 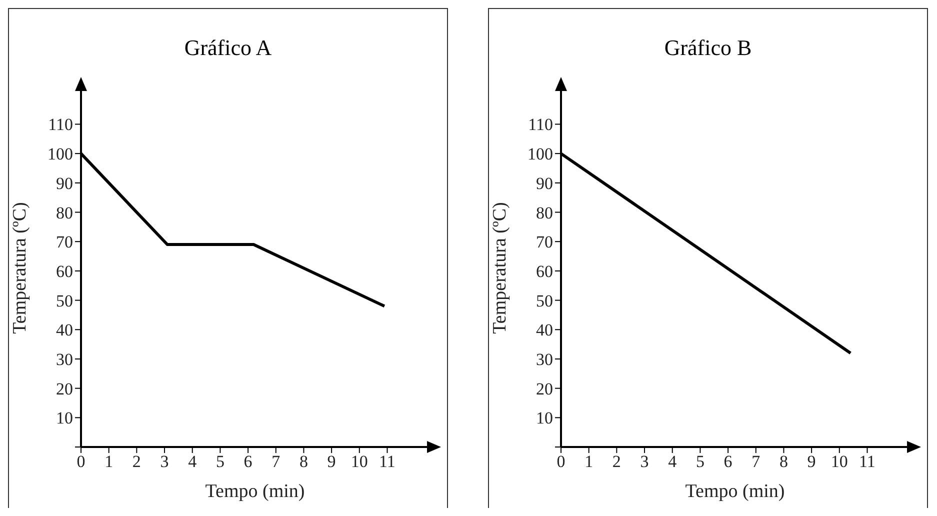 What do you see at coordinates (708, 48) in the screenshot?
I see `chart-title: Gráfico B` at bounding box center [708, 48].